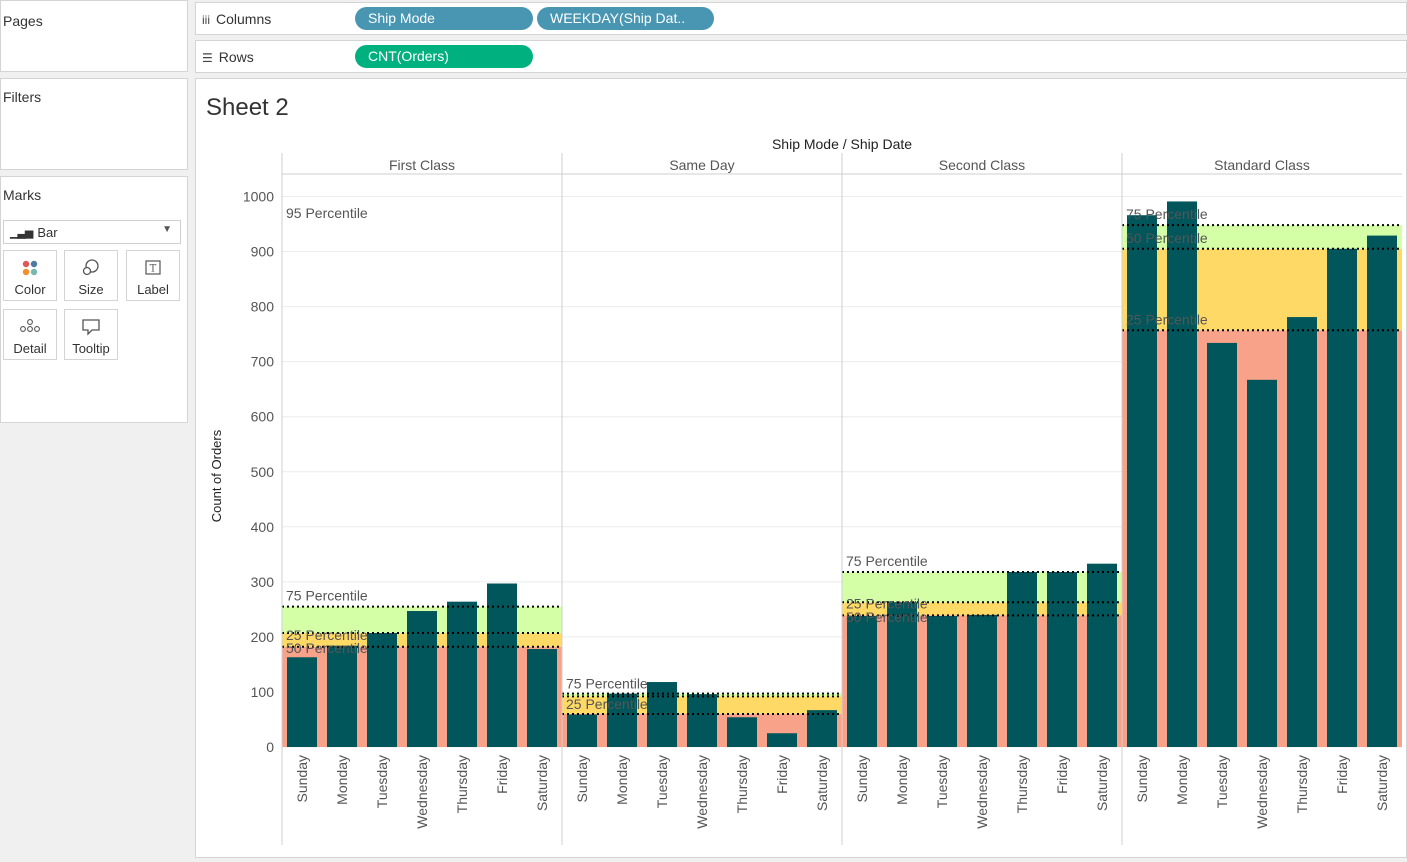  What do you see at coordinates (701, 165) in the screenshot?
I see `pane-header: Same Day` at bounding box center [701, 165].